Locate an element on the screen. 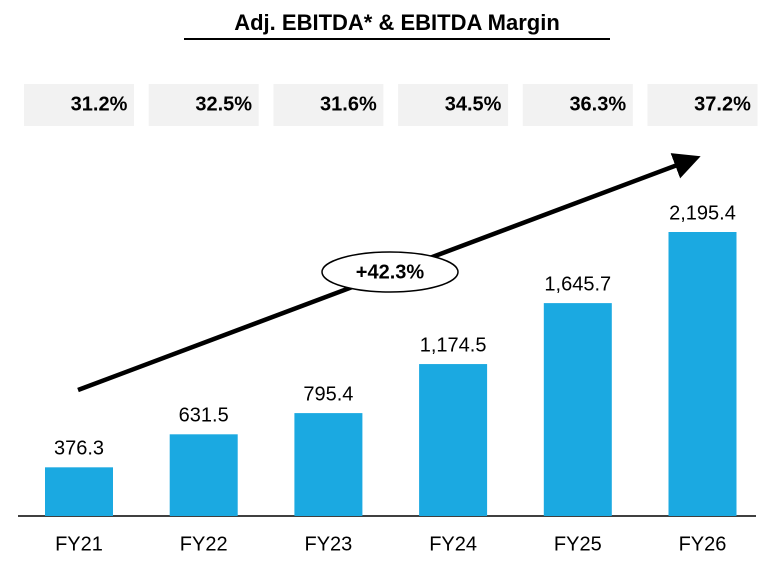 Image resolution: width=768 pixels, height=563 pixels. value-label: 631.5 is located at coordinates (204, 416).